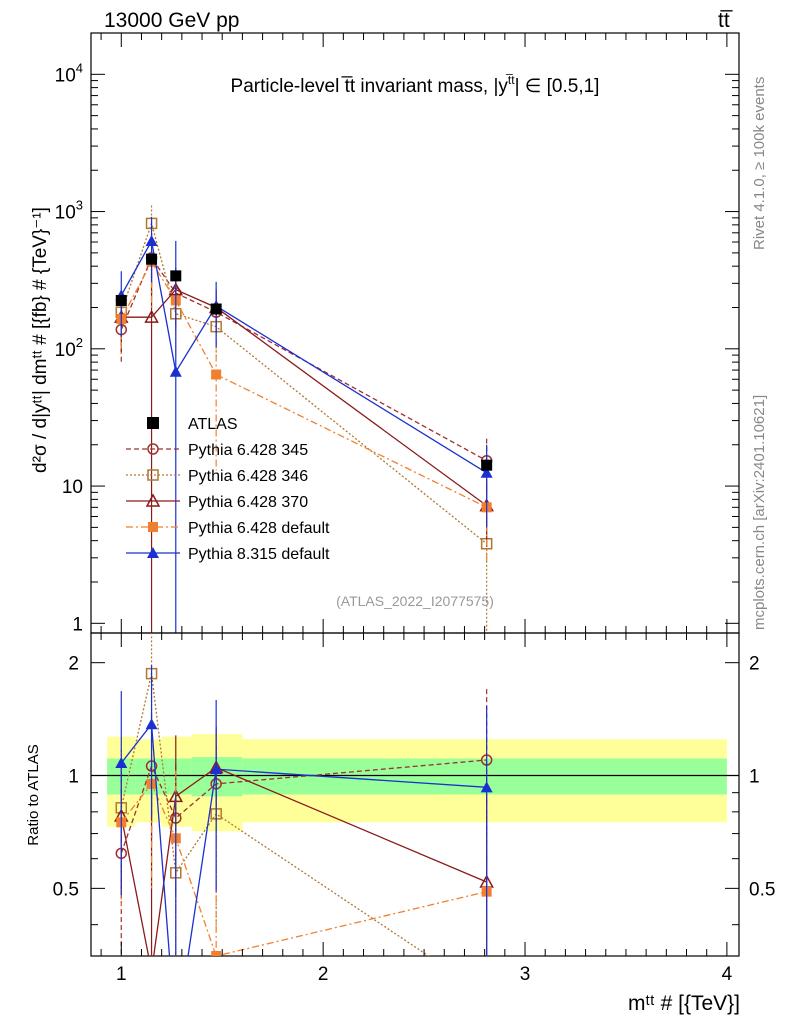 The height and width of the screenshot is (1024, 786). What do you see at coordinates (73, 664) in the screenshot?
I see `ratio-tick-label-left: 2` at bounding box center [73, 664].